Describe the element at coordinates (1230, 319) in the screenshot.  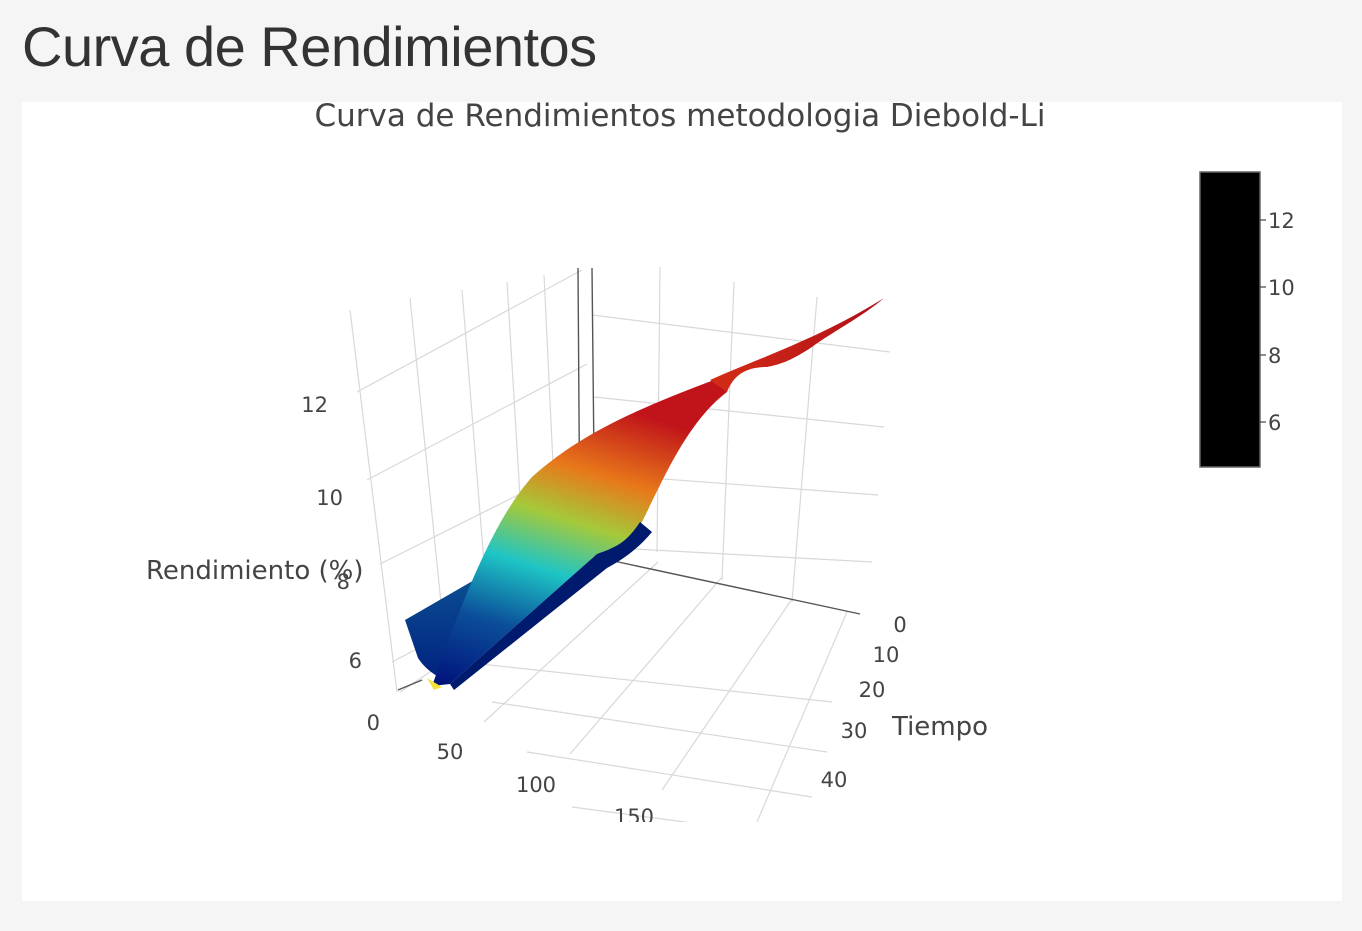
I see `colorbar-rect` at that location.